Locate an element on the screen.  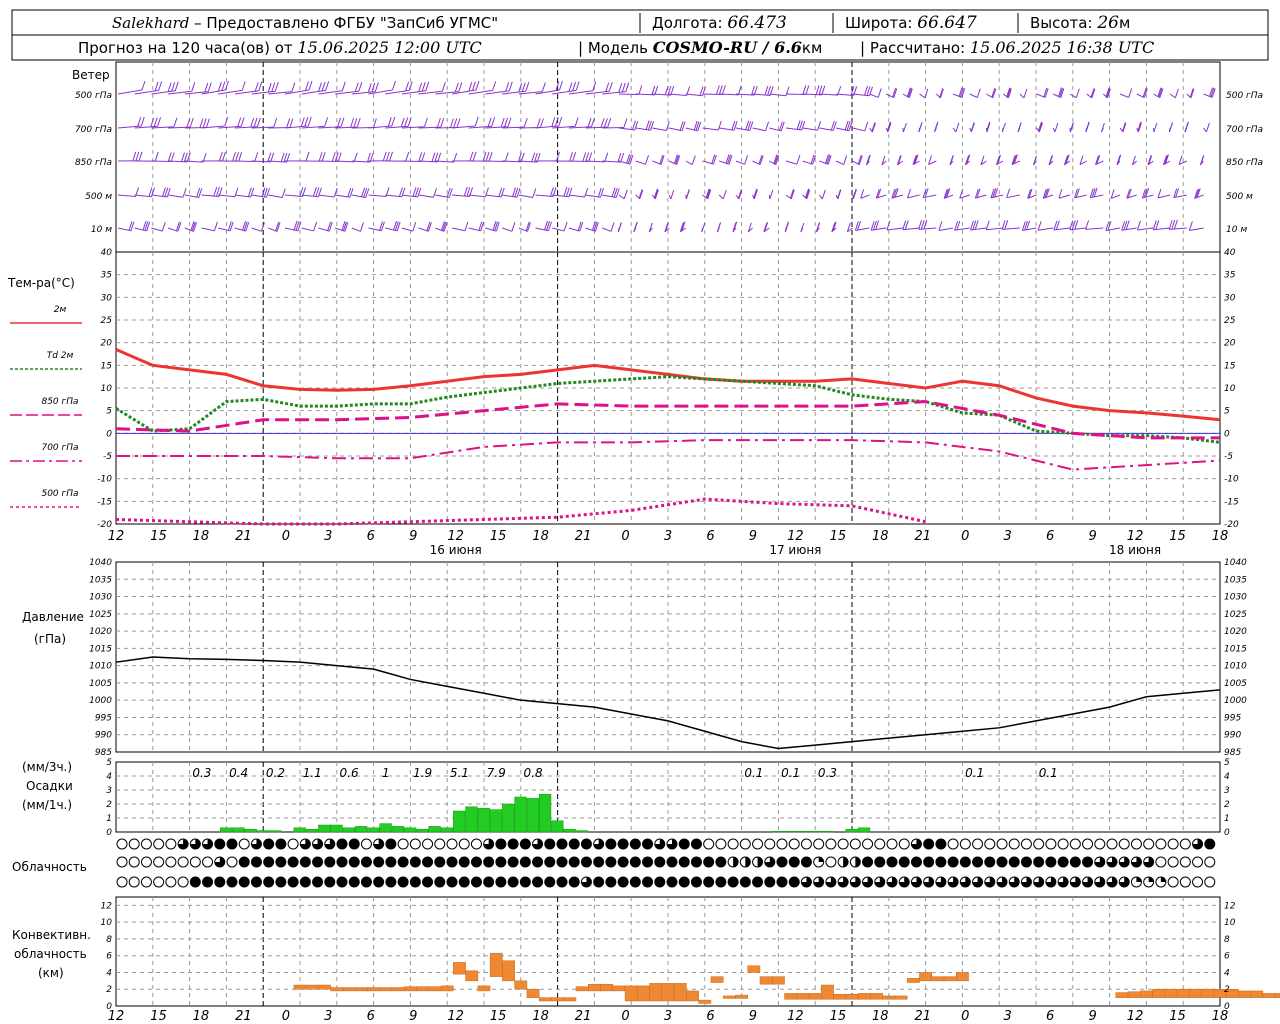
legend-label: 850 гПа is located at coordinates (59, 402).